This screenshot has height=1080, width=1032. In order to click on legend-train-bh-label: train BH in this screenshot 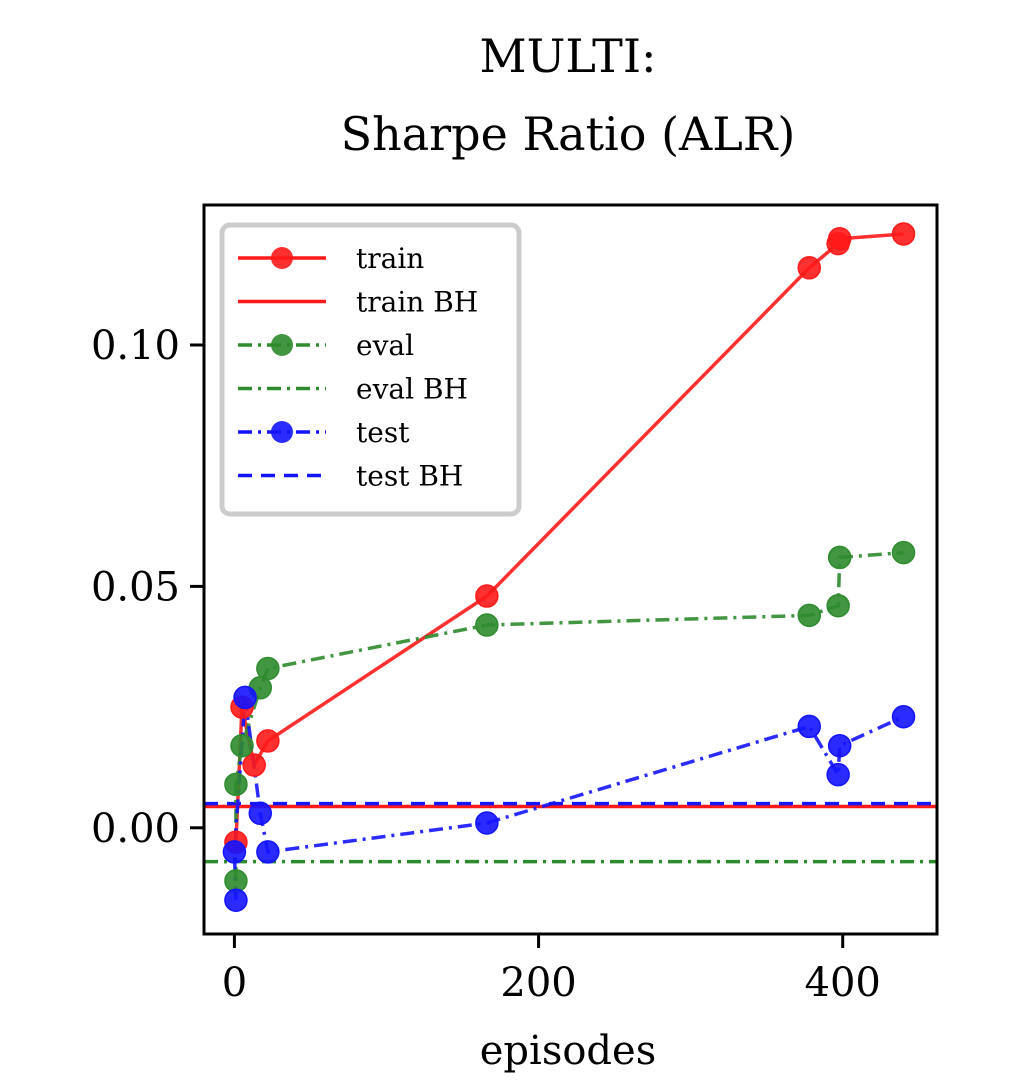, I will do `click(417, 302)`.